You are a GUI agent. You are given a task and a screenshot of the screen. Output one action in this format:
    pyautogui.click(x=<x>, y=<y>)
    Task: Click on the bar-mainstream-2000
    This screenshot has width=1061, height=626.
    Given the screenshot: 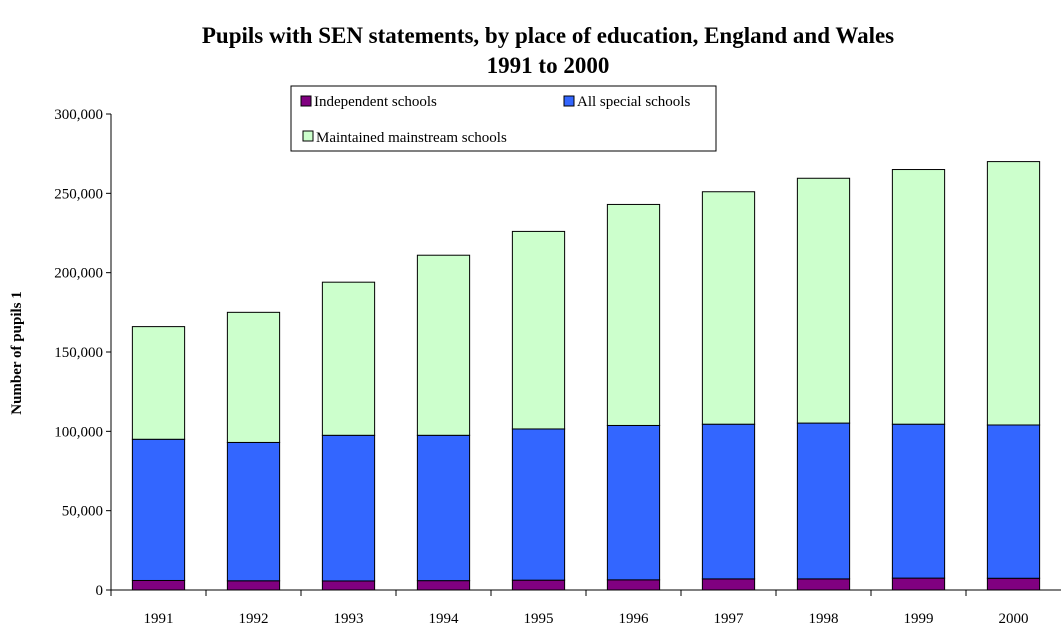 What is the action you would take?
    pyautogui.click(x=1013, y=293)
    